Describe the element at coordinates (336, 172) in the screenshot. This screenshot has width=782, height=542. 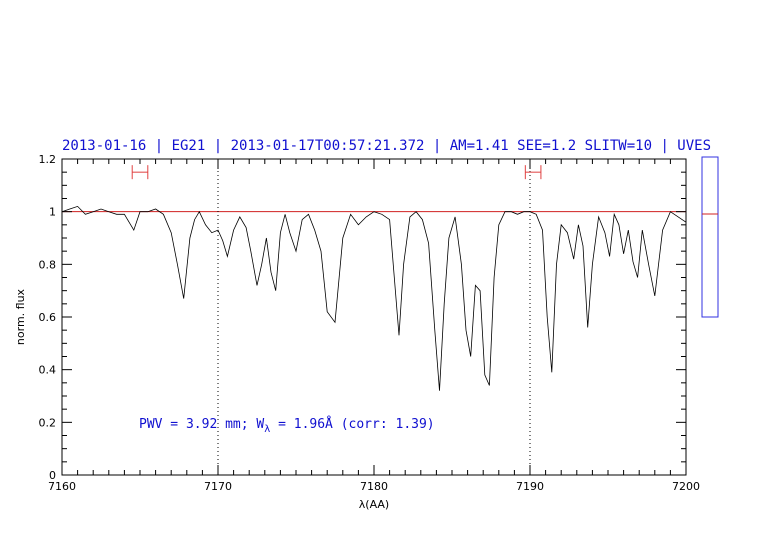
I see `continuum-window-markers` at that location.